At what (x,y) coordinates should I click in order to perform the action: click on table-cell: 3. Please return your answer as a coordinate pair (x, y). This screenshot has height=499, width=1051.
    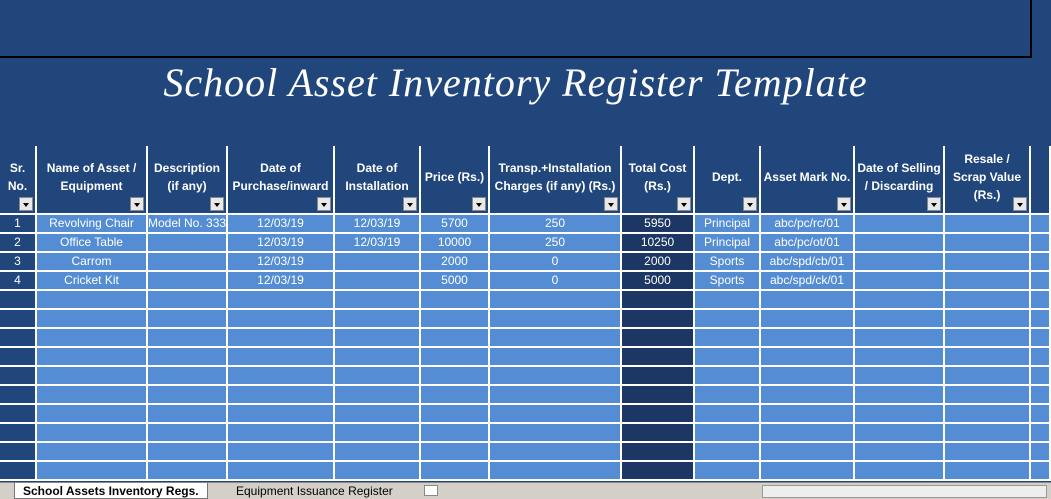
    Looking at the image, I should click on (18, 262).